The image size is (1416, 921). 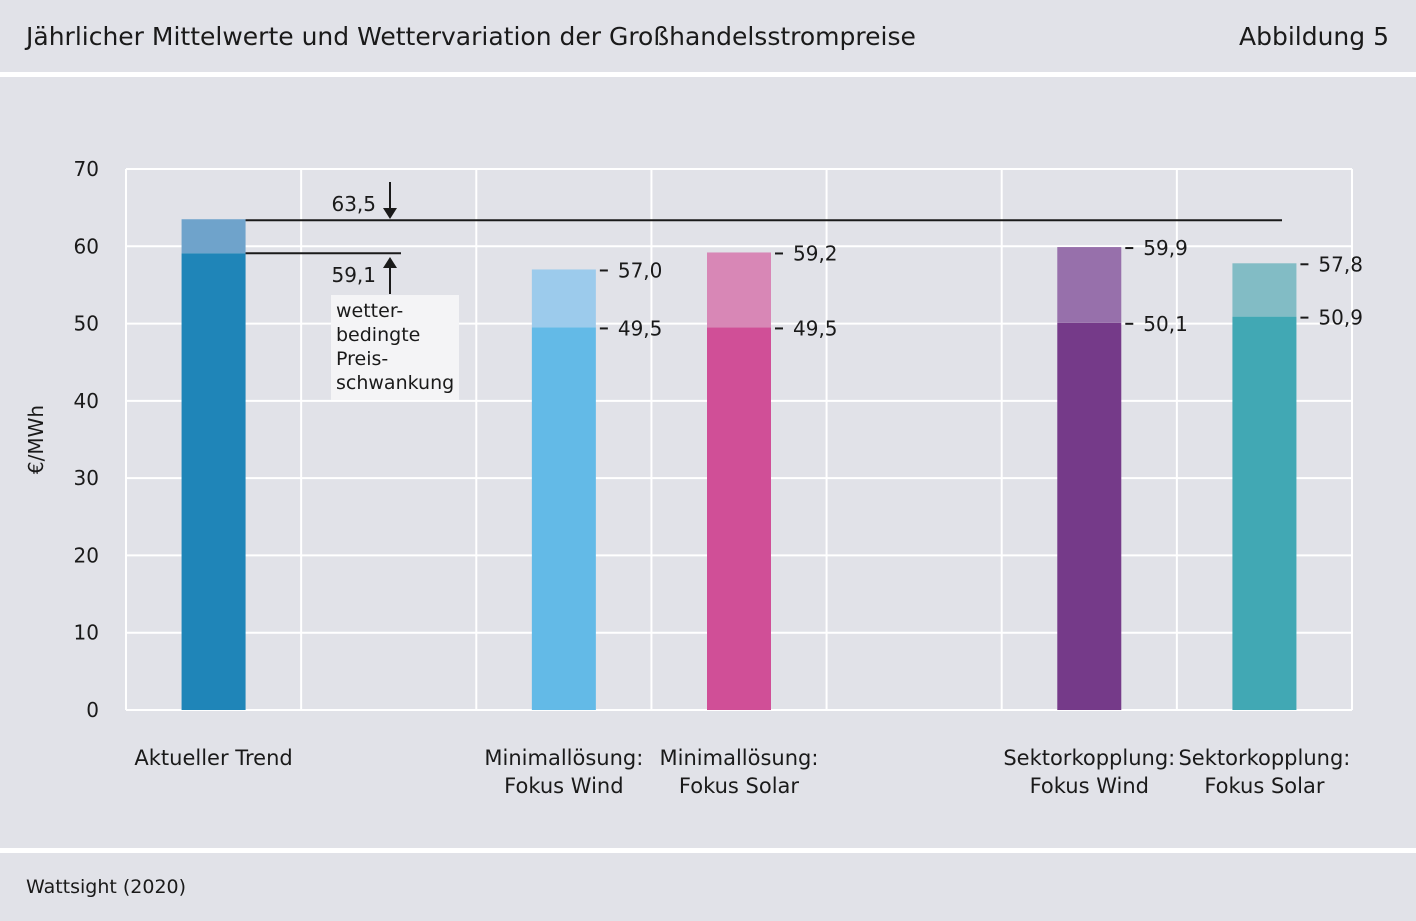 What do you see at coordinates (378, 335) in the screenshot?
I see `annotation-text: bedingte` at bounding box center [378, 335].